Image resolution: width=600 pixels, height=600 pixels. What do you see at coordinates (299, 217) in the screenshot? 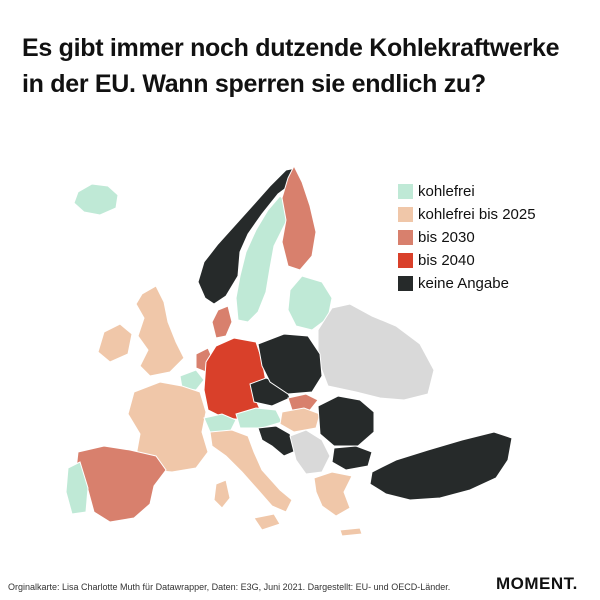
I see `country-finland` at bounding box center [299, 217].